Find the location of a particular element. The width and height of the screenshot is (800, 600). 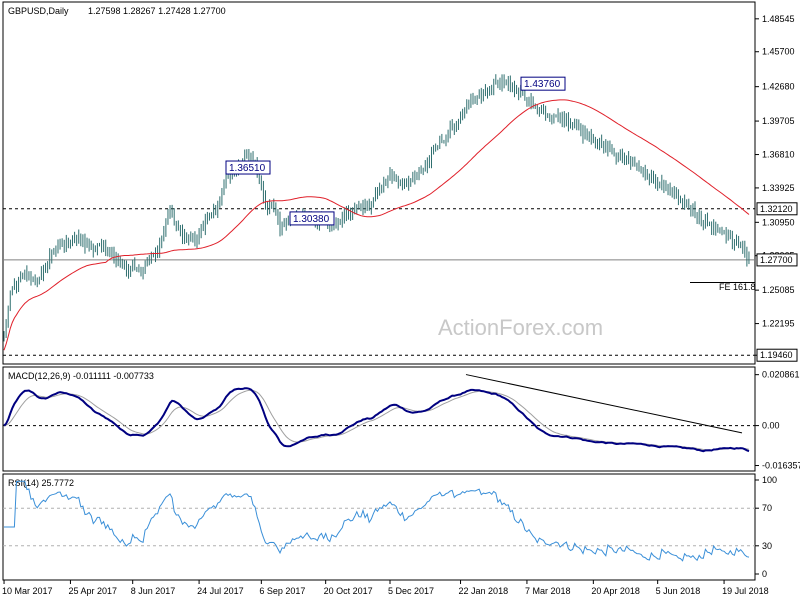

symbol-label: GBPUSD,Daily is located at coordinates (38, 11).